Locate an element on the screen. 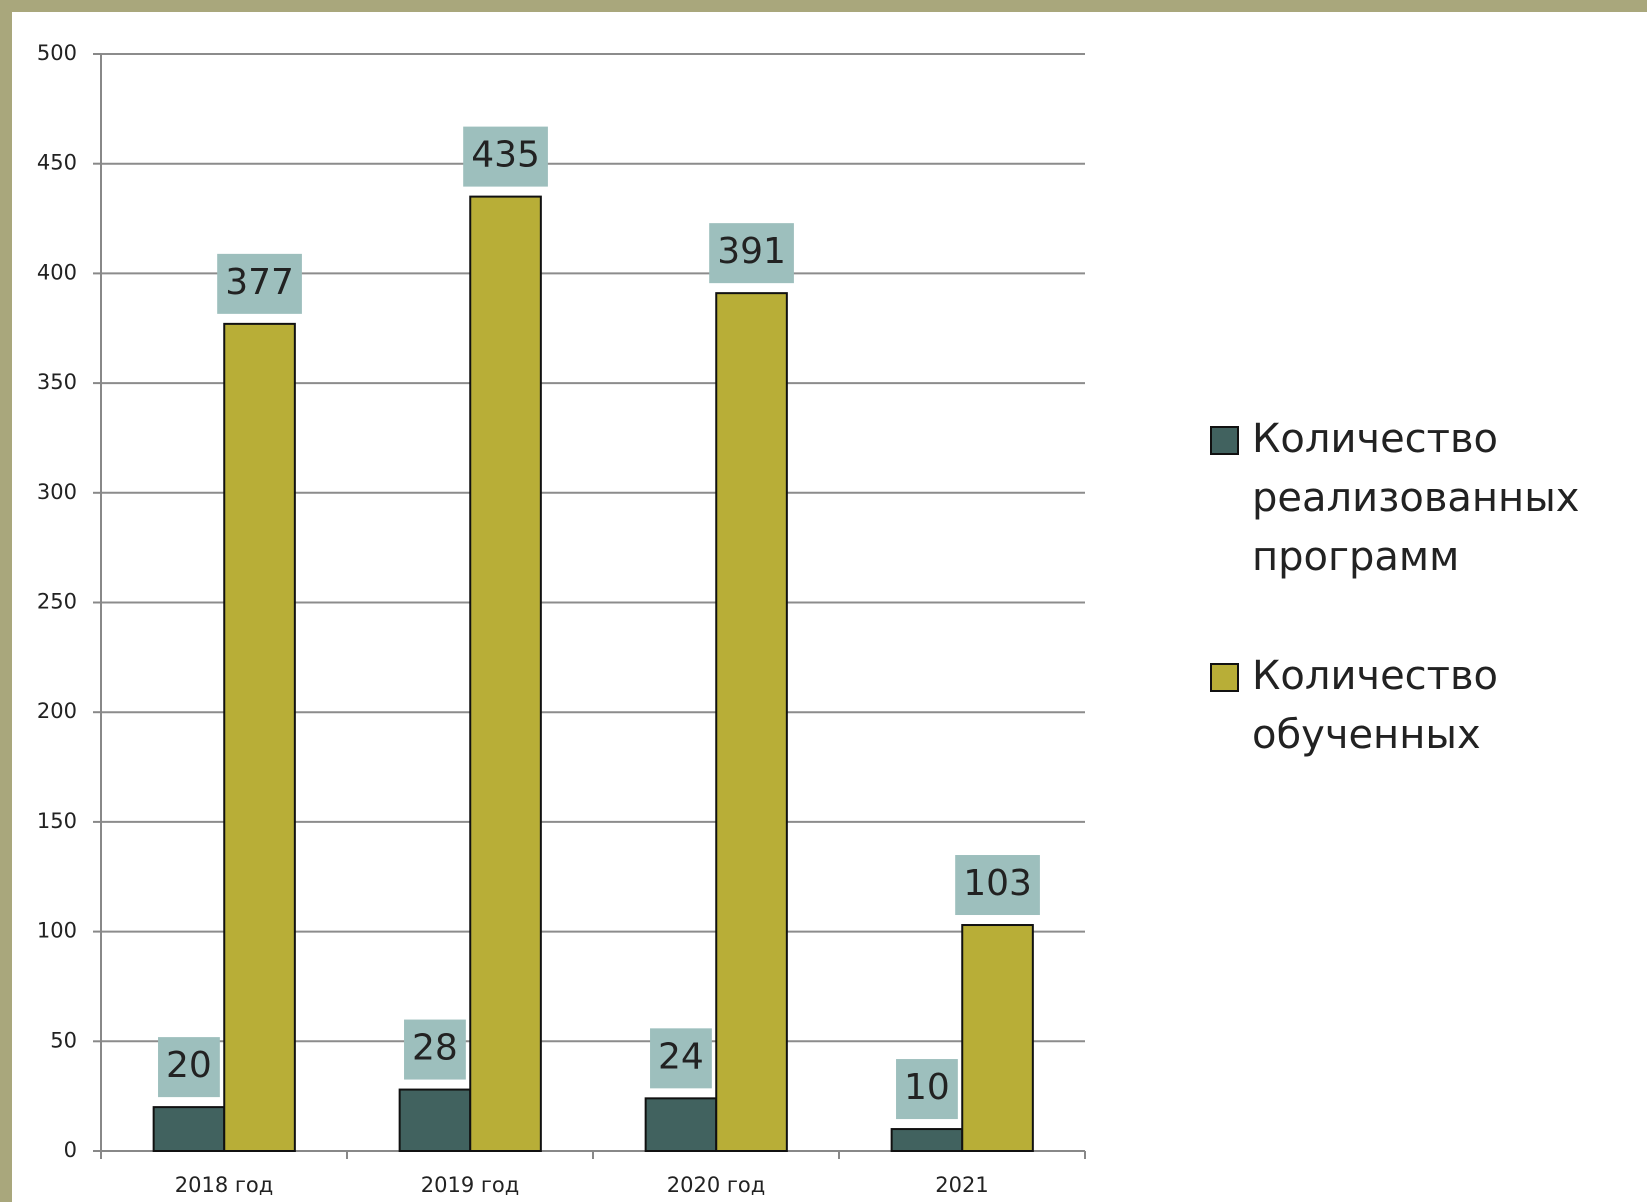  x-tick-label: 2021 is located at coordinates (961, 1185).